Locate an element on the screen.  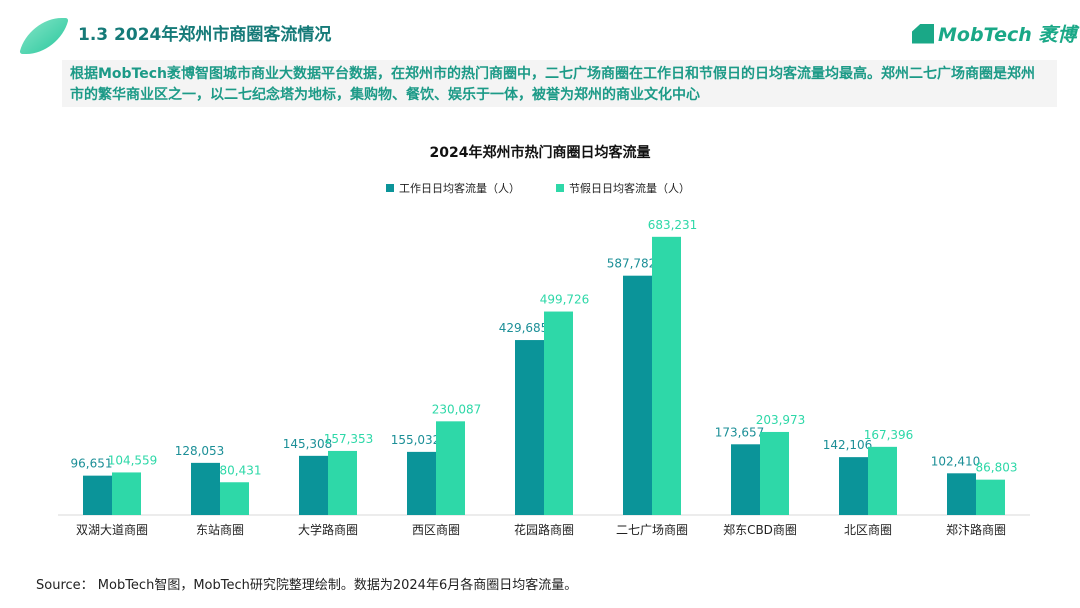
data-label: 102,410 is located at coordinates (956, 461).